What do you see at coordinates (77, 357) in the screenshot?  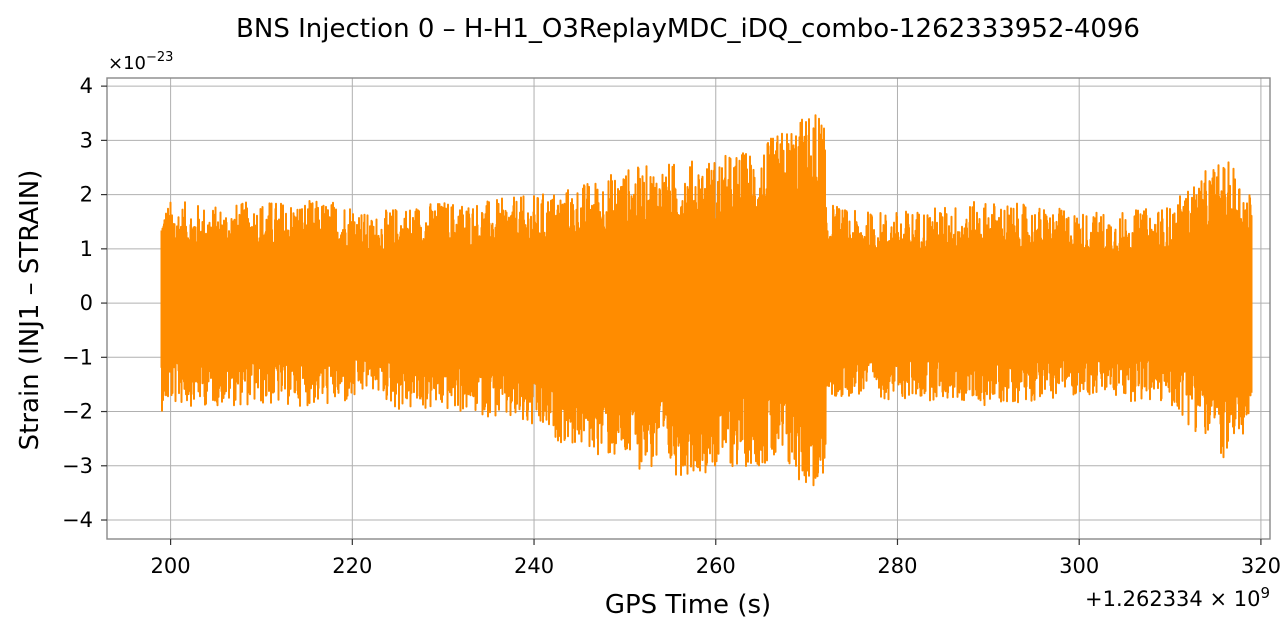 I see `y-tick-label: −1` at bounding box center [77, 357].